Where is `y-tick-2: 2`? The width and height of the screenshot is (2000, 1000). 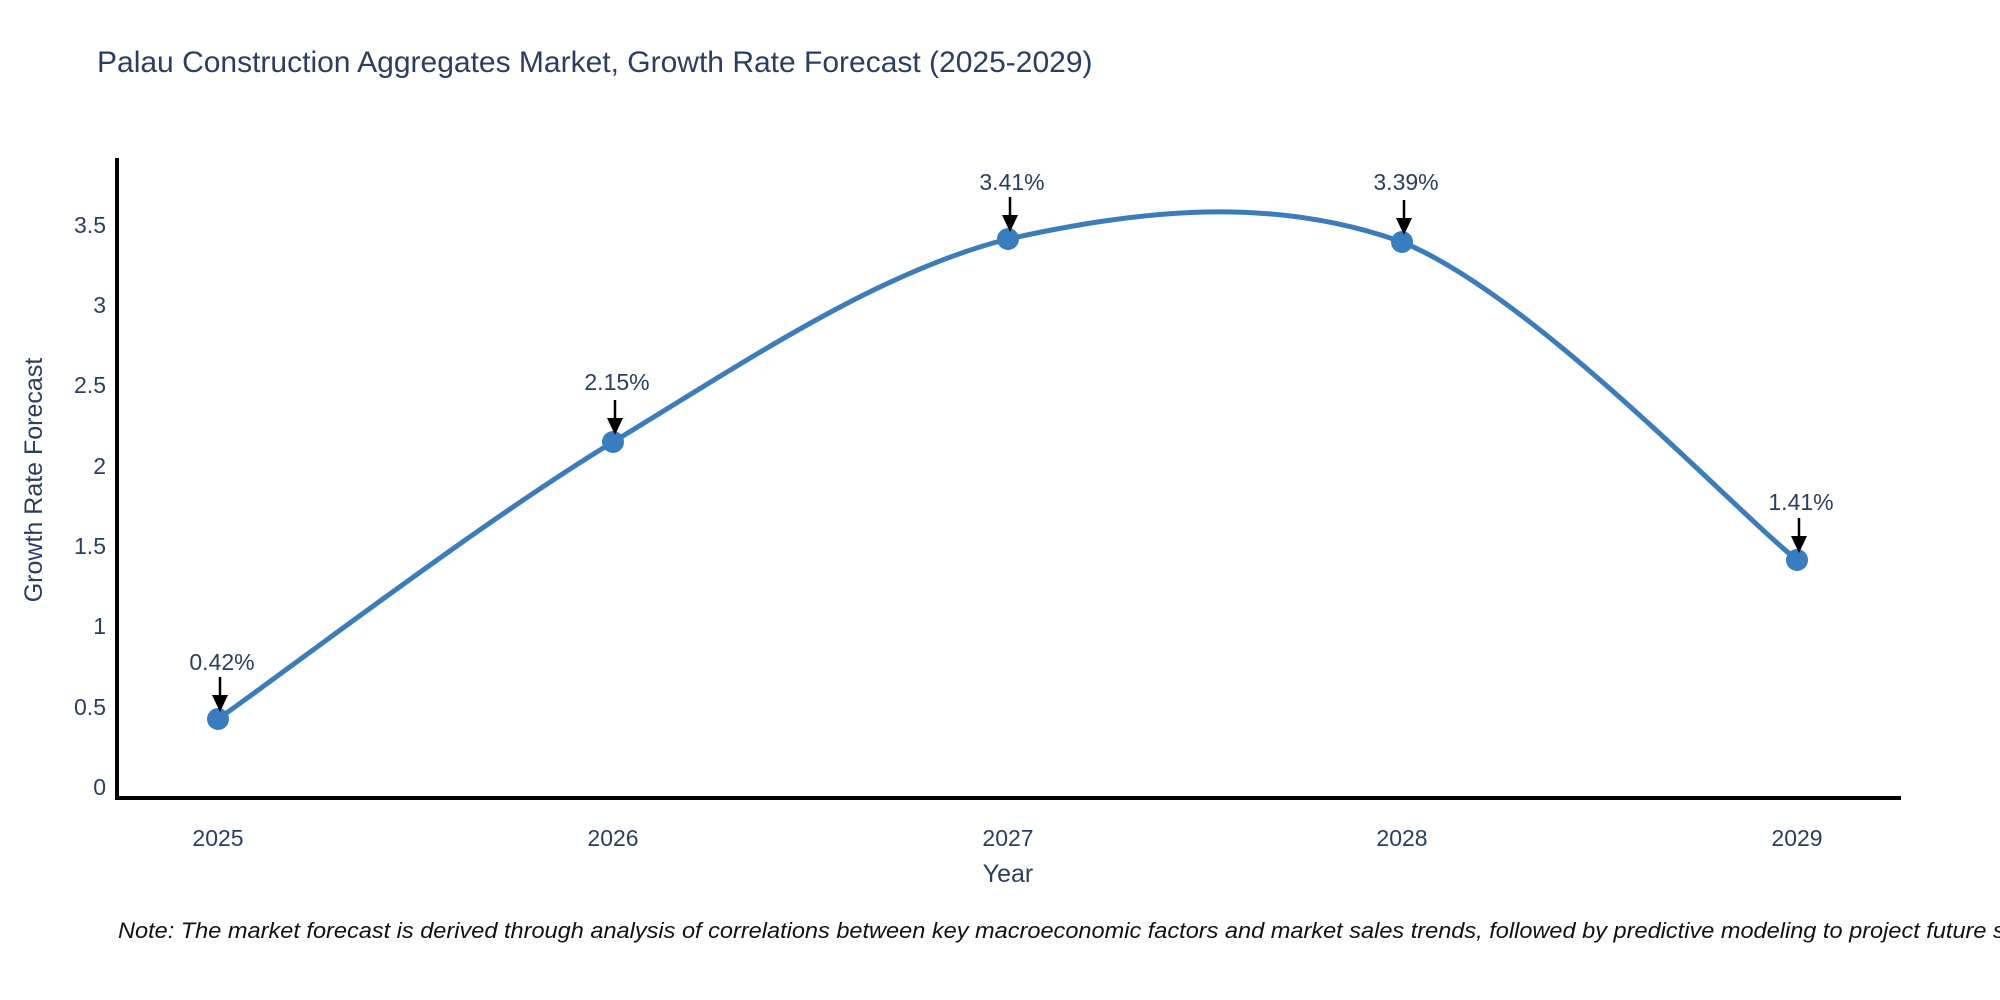
y-tick-2: 2 is located at coordinates (99, 466).